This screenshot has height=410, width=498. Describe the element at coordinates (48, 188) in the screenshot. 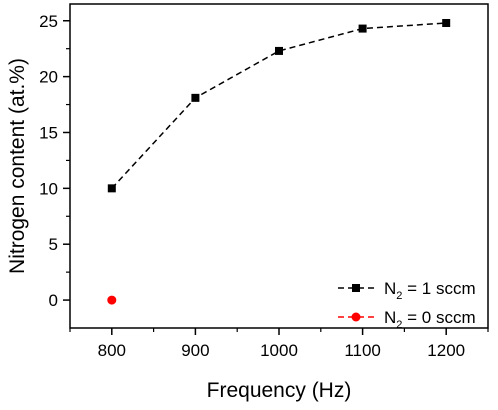

I see `y-tick-label: 10` at that location.